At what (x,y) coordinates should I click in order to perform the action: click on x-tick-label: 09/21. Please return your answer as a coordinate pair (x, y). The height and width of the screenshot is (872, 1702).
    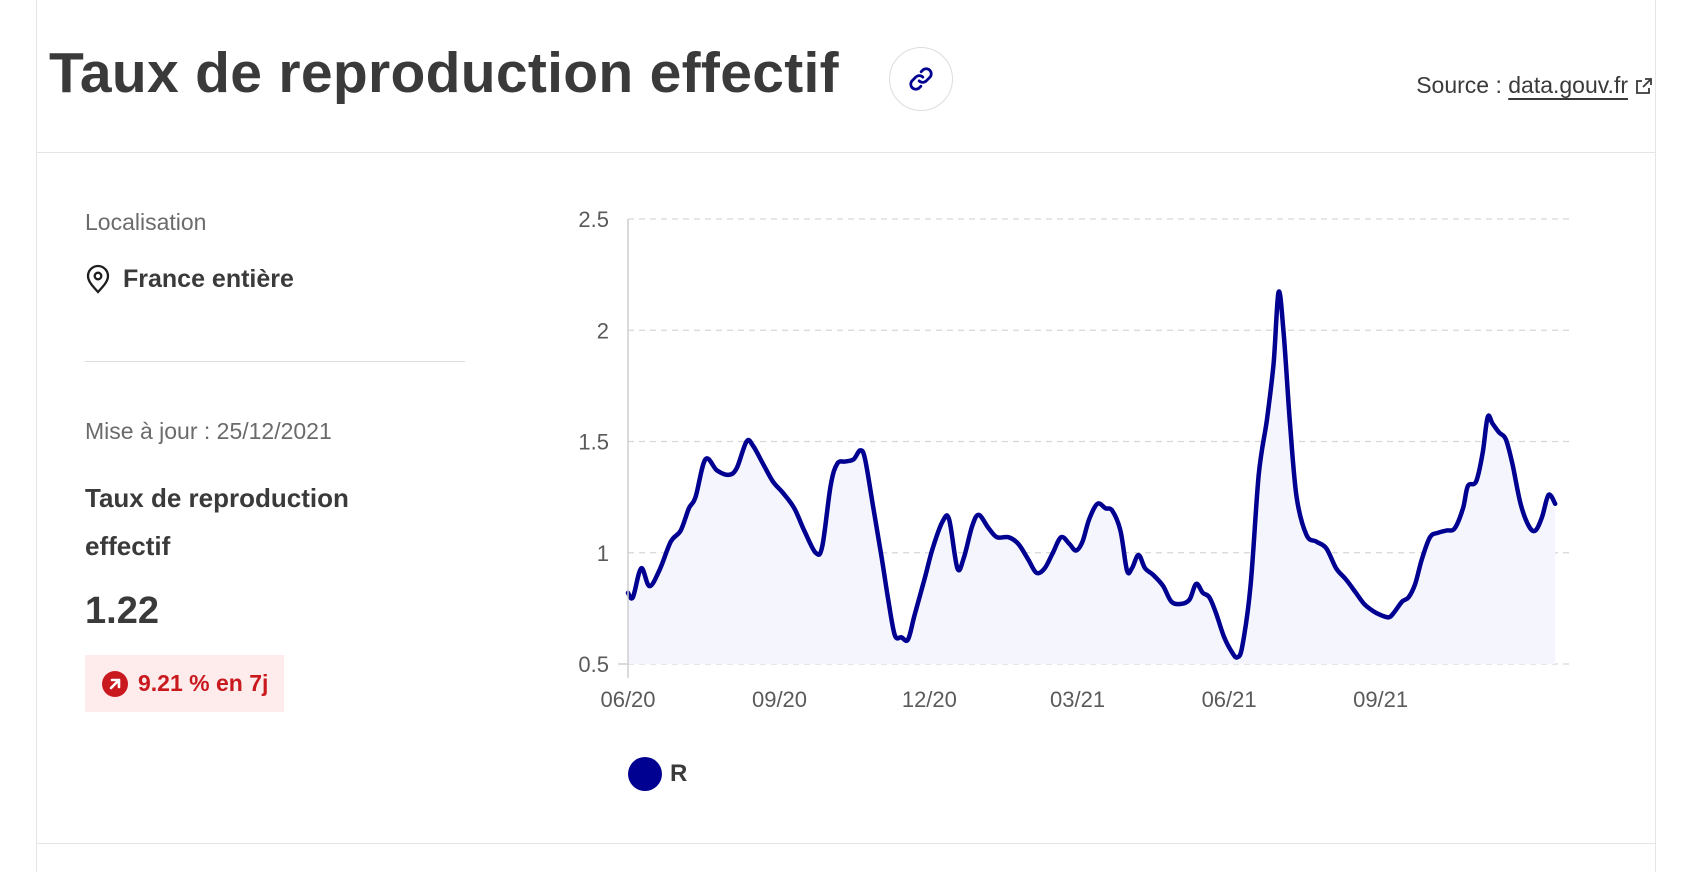
    Looking at the image, I should click on (1380, 699).